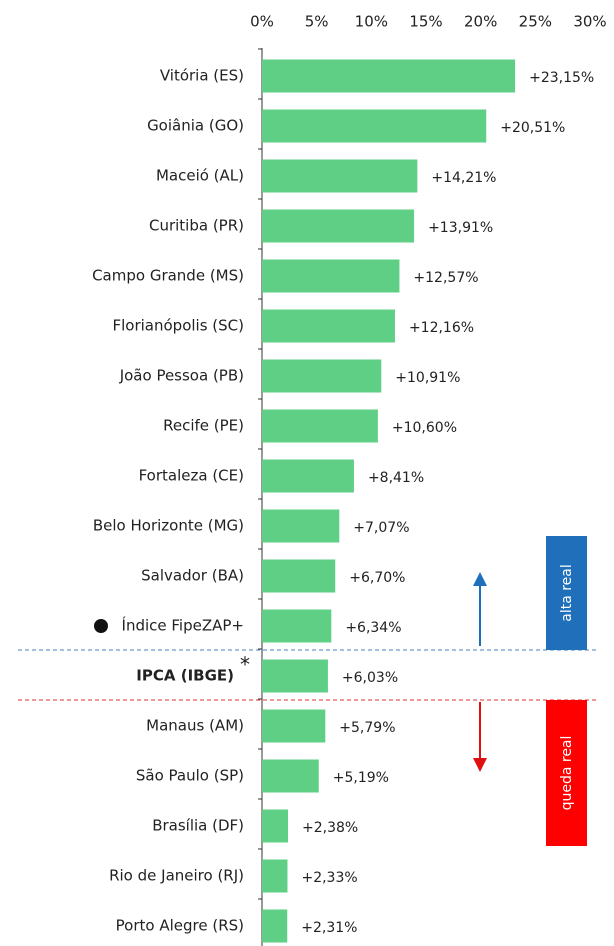 The image size is (614, 946). I want to click on below-label: queda real, so click(567, 773).